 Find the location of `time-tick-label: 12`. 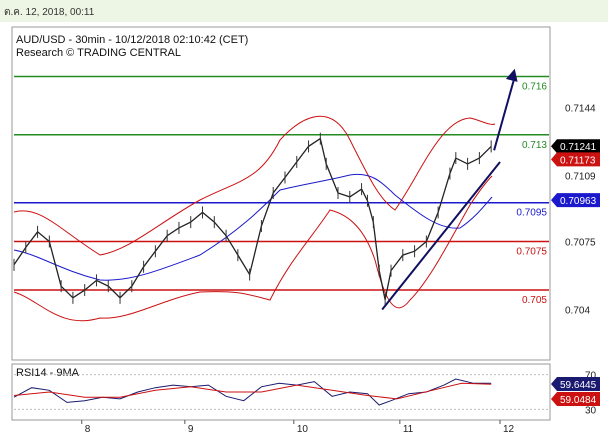

time-tick-label: 12 is located at coordinates (509, 429).